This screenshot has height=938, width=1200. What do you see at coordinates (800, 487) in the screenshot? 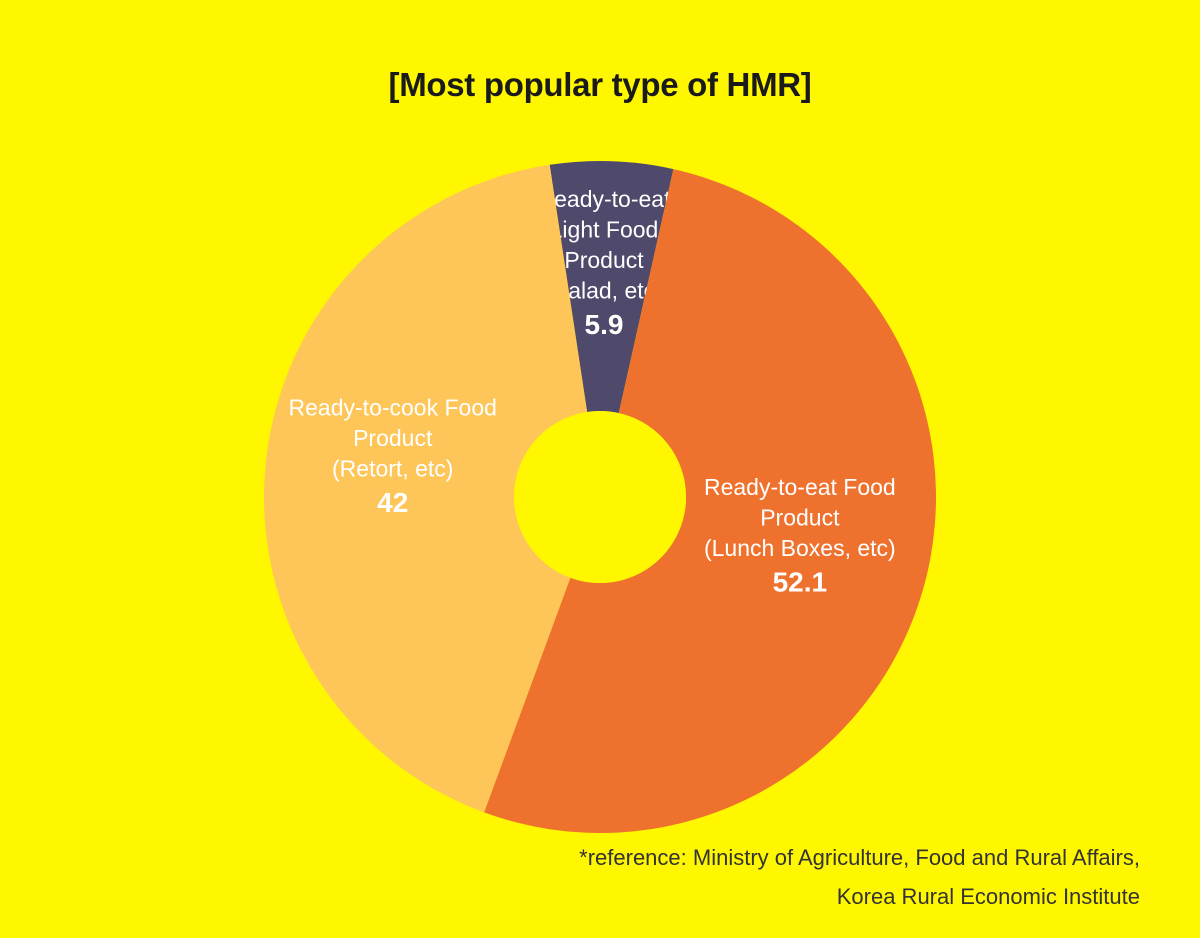
I see `slice-label-line: Ready-to-eat Food` at bounding box center [800, 487].